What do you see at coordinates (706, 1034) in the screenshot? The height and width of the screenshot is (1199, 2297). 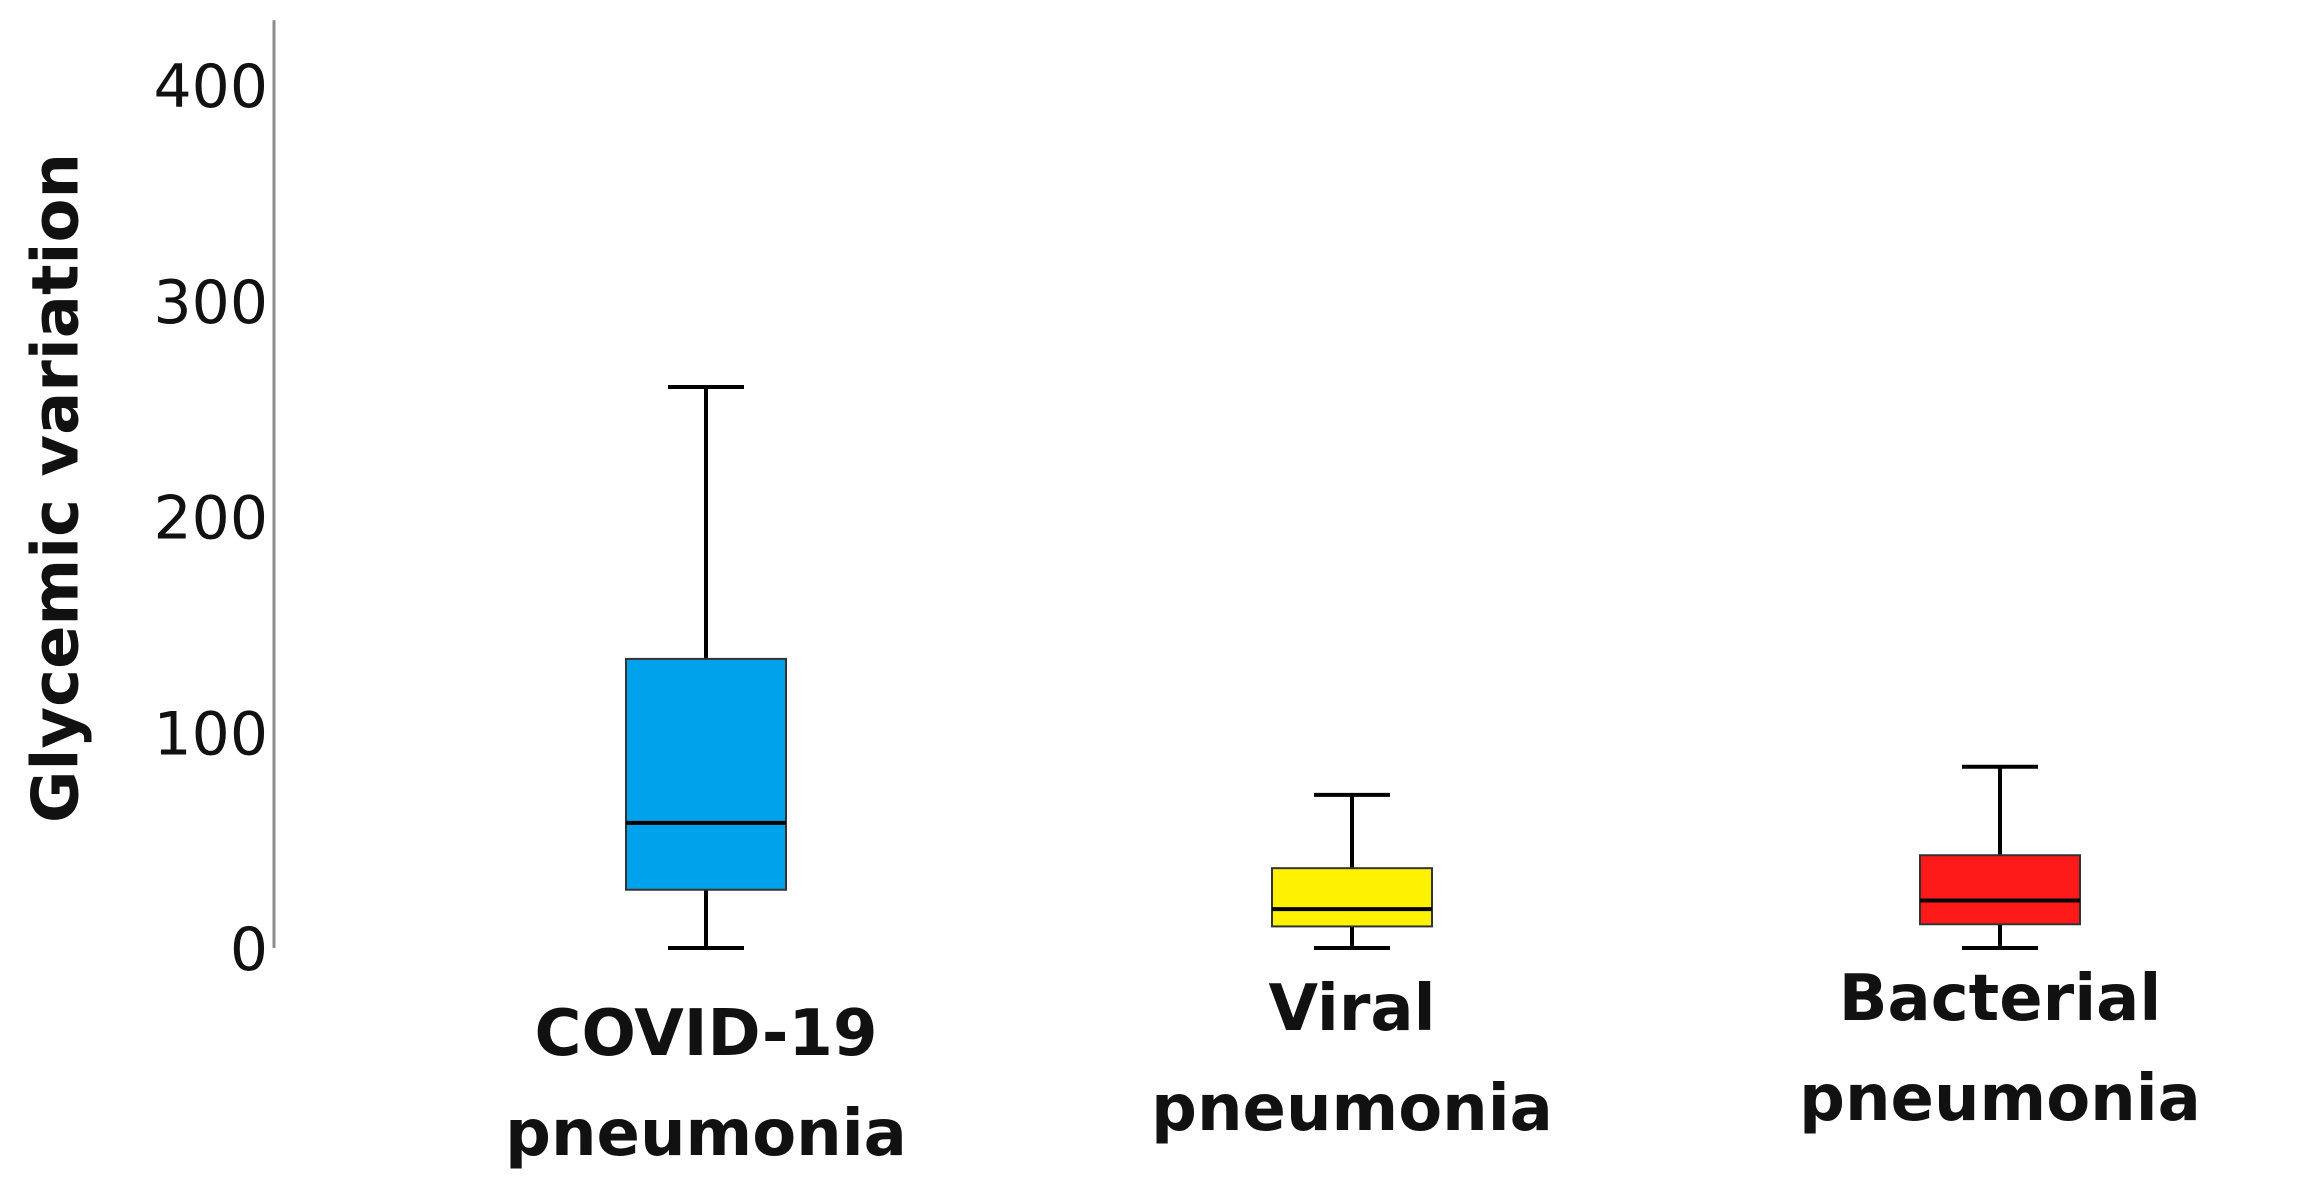 I see `category-label: COVID-19` at bounding box center [706, 1034].